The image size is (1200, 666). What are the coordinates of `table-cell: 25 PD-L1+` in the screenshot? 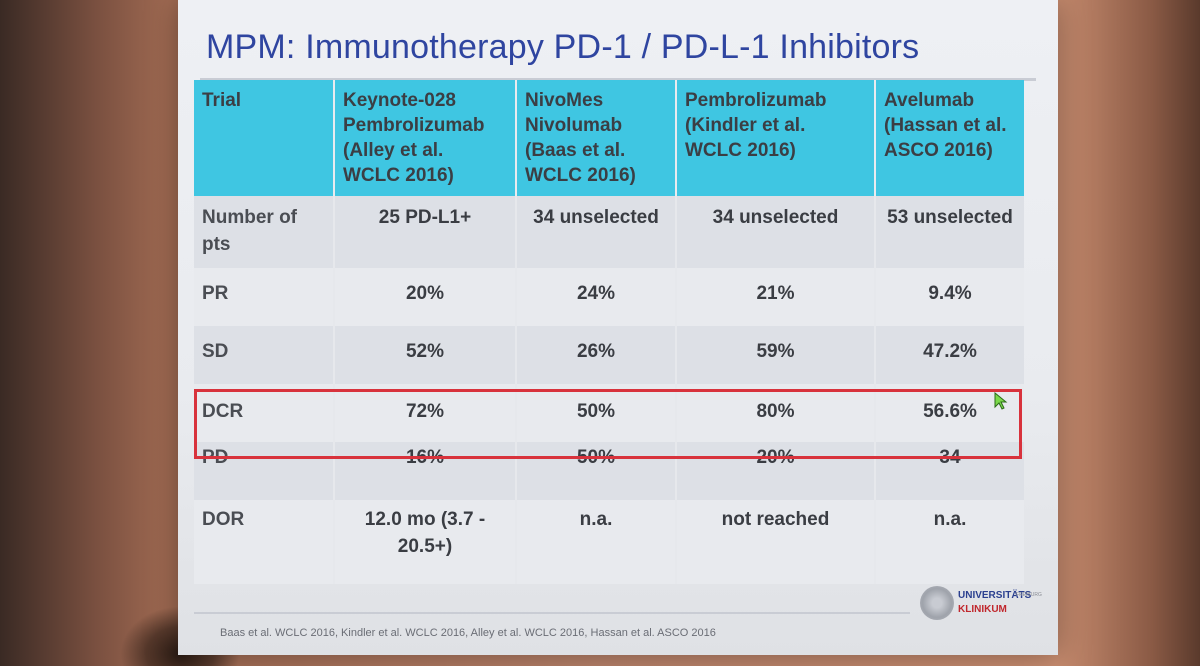 It's located at (425, 232).